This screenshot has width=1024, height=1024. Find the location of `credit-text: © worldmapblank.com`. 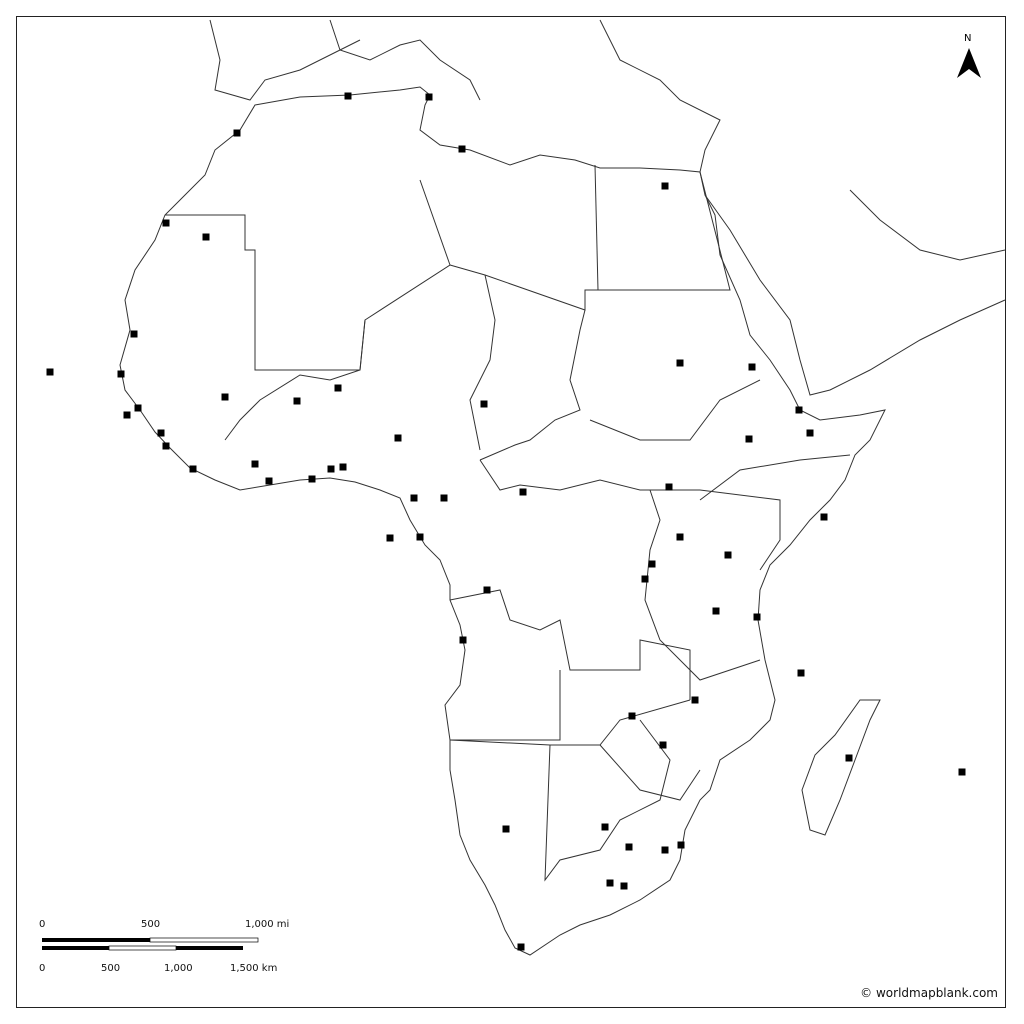

credit-text: © worldmapblank.com is located at coordinates (929, 993).